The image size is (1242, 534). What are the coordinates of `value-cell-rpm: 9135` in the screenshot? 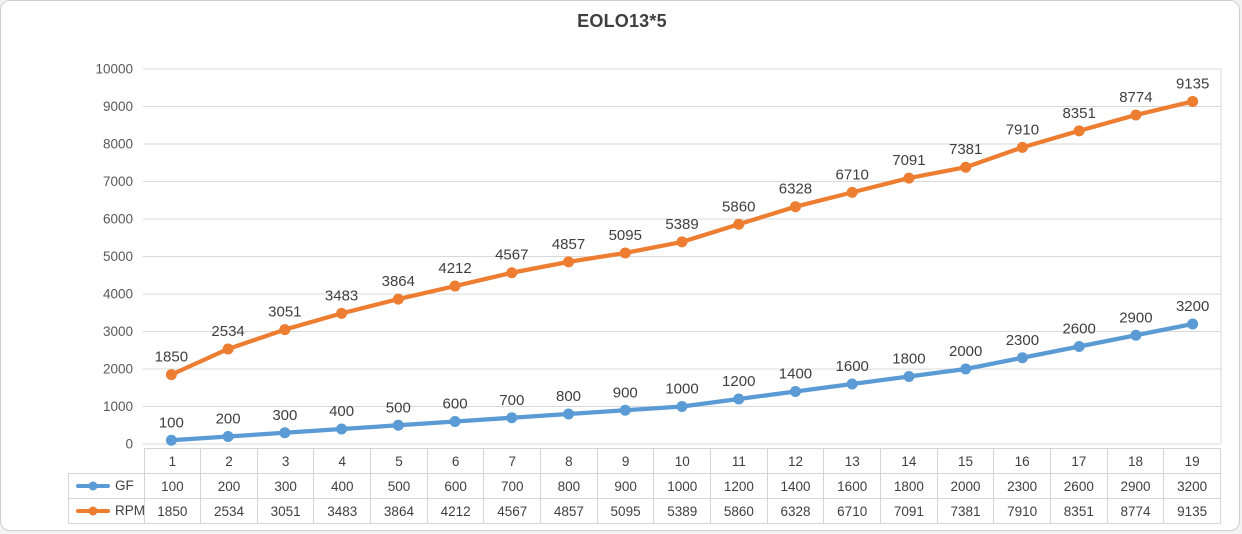 It's located at (1192, 511).